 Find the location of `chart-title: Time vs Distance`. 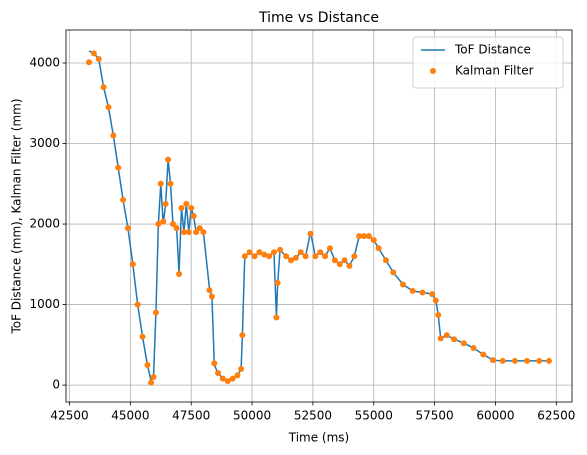

chart-title: Time vs Distance is located at coordinates (318, 18).